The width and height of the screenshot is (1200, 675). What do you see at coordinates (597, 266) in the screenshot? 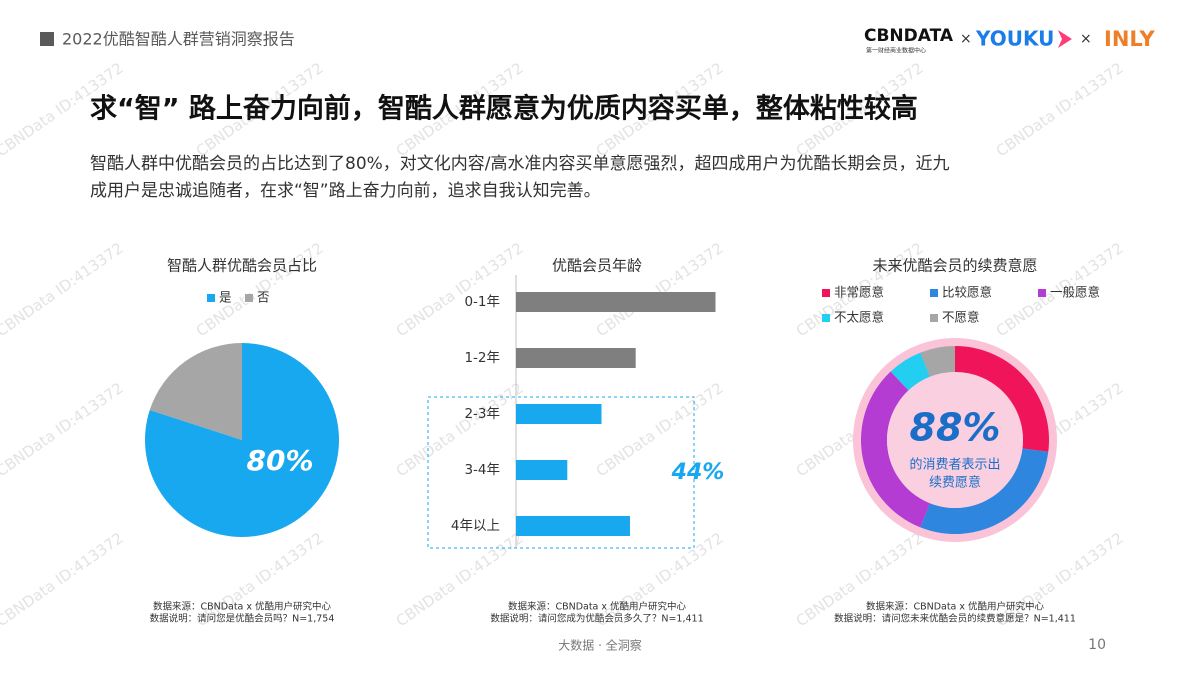
I see `chart-title: 优酷会员年龄` at bounding box center [597, 266].